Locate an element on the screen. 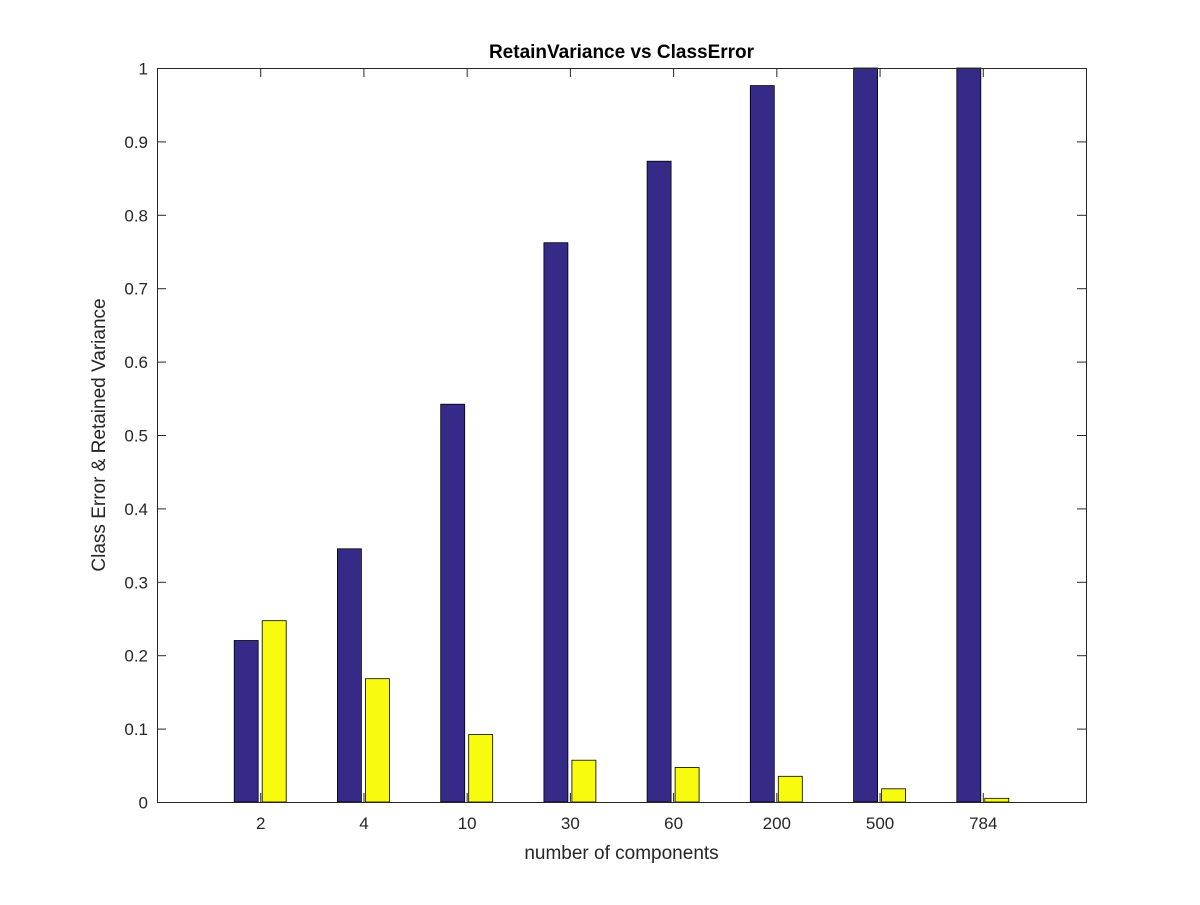  y-tick-label: 0.3 is located at coordinates (136, 582).